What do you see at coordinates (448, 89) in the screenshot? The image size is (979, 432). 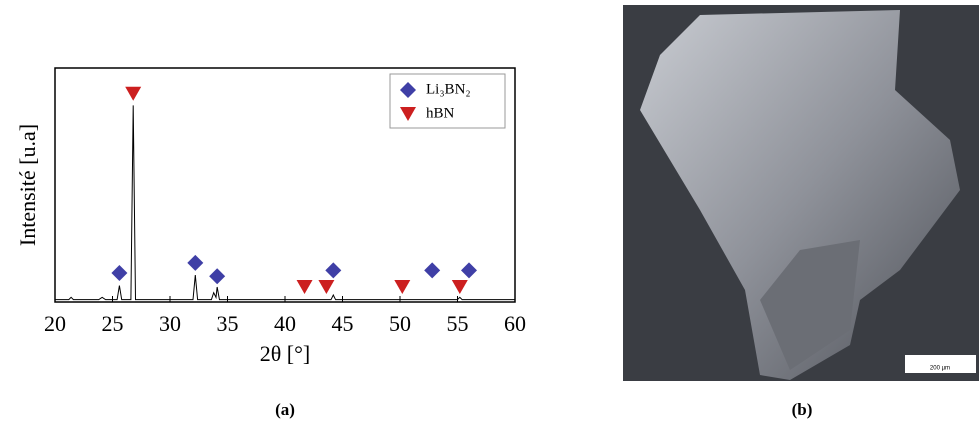 I see `legend-label: Li₃BN₂` at bounding box center [448, 89].